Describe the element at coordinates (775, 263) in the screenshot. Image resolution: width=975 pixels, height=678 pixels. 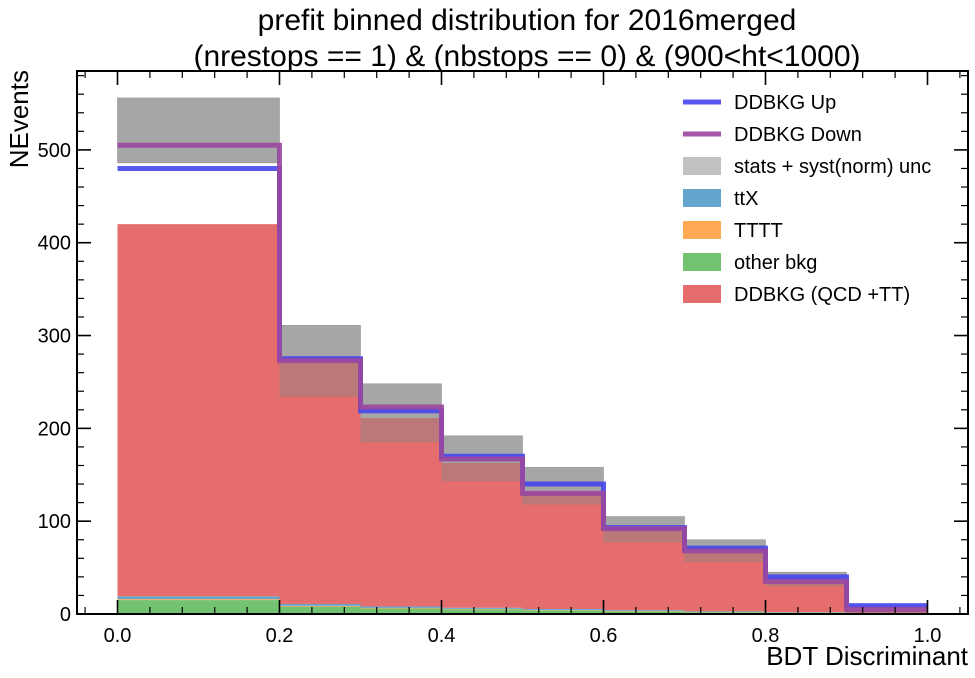
I see `legend-label: other bkg` at that location.